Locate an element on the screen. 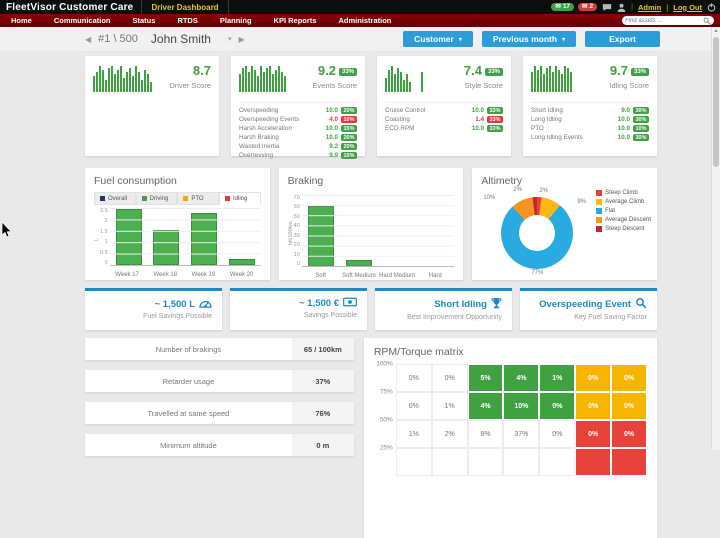 This screenshot has height=538, width=720. power-icon is located at coordinates (711, 7).